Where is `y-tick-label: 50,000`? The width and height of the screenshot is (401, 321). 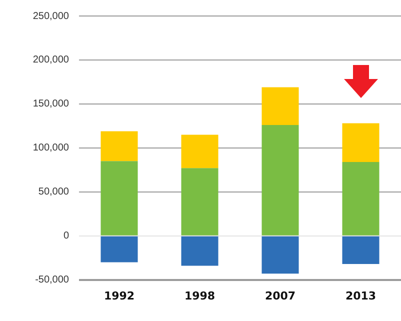
y-tick-label: 50,000 is located at coordinates (54, 192).